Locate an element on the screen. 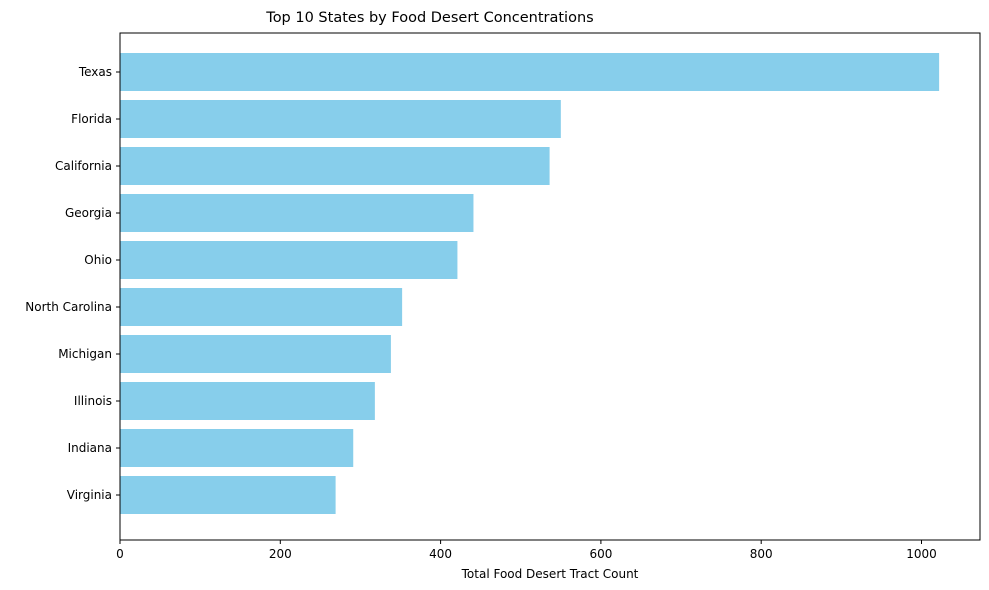  bar-virginia is located at coordinates (228, 495).